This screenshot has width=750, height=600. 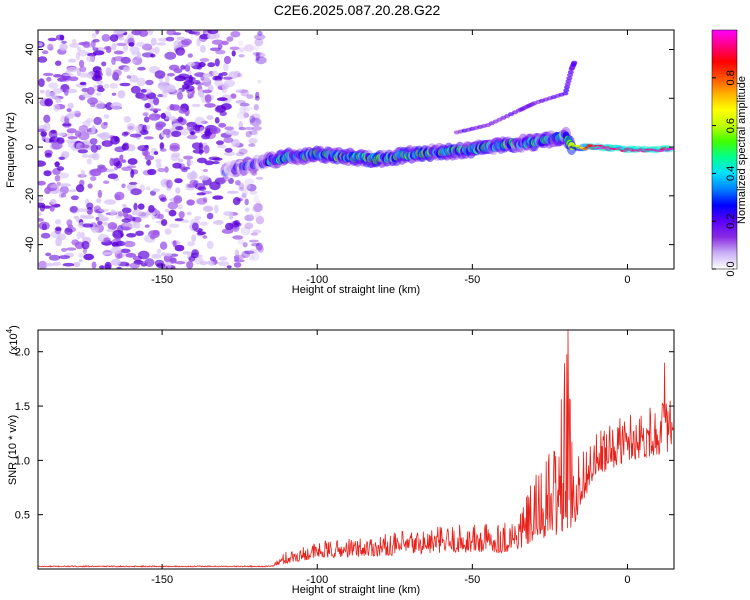 What do you see at coordinates (627, 280) in the screenshot?
I see `spectrogram-x-tick-label: 0` at bounding box center [627, 280].